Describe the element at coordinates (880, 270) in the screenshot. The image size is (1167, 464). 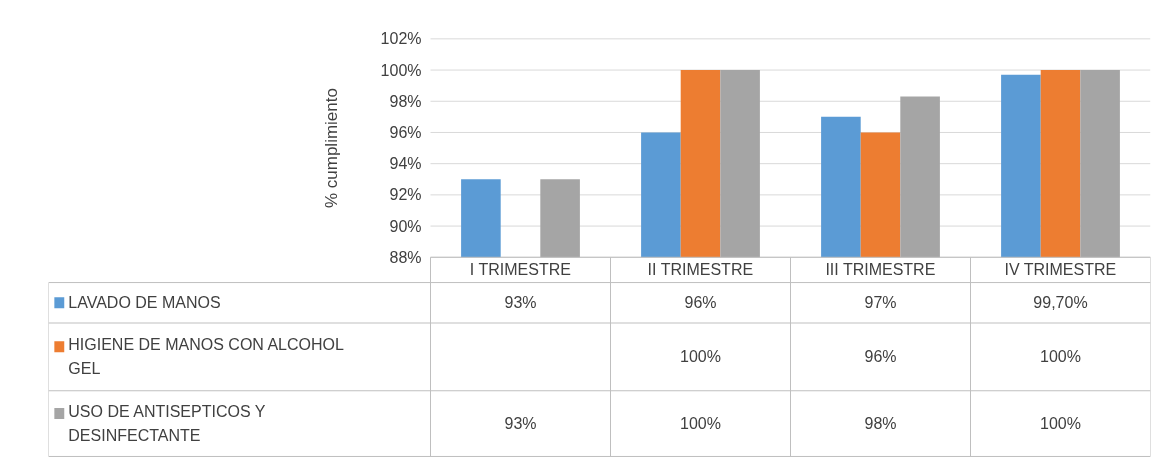
I see `x-tick-label: III TRIMESTRE` at that location.